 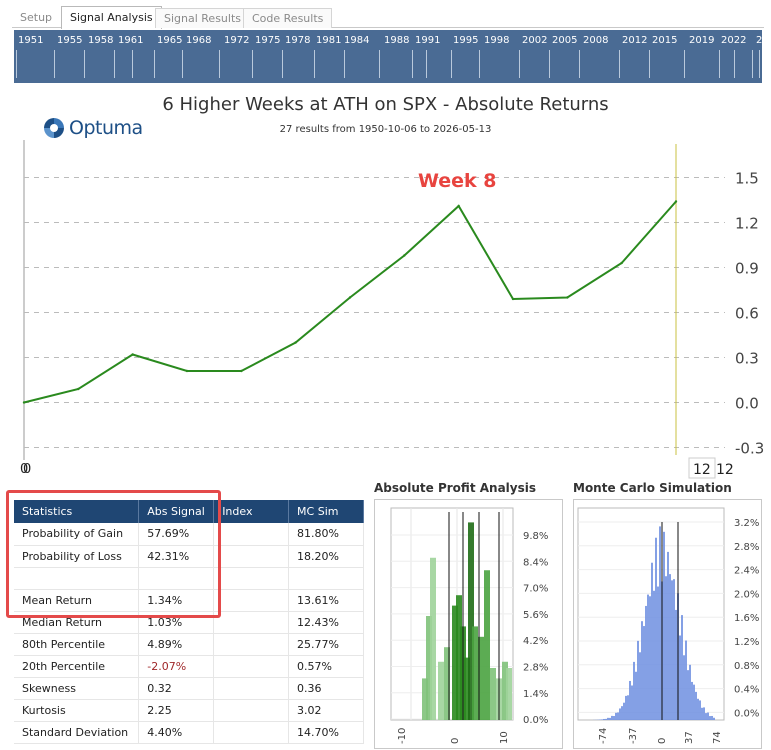 What do you see at coordinates (504, 737) in the screenshot?
I see `x-tick-label: 10` at bounding box center [504, 737].